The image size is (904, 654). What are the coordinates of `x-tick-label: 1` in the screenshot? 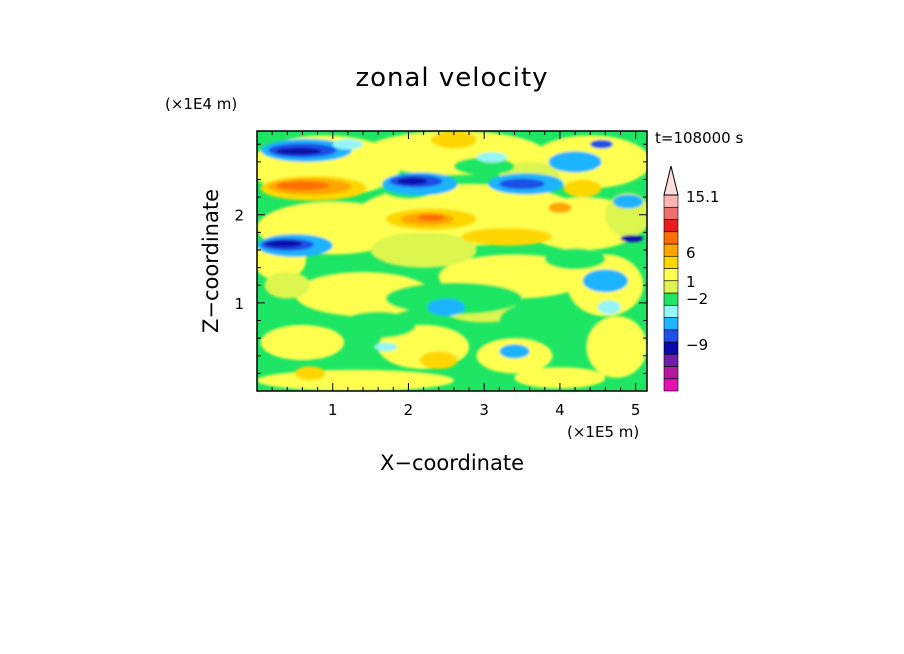 It's located at (333, 410).